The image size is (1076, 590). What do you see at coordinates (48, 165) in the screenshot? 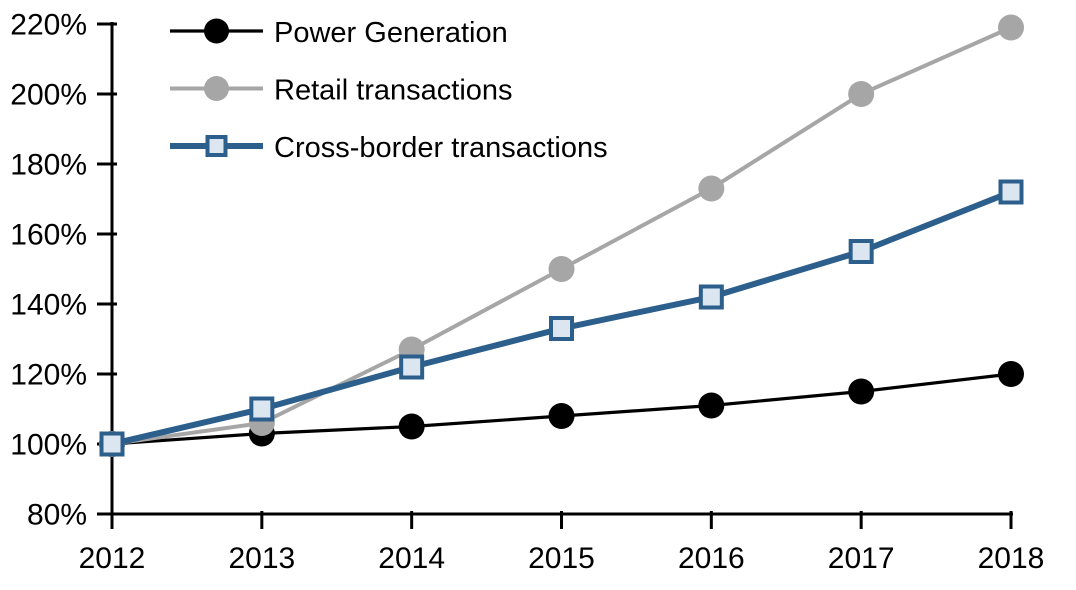
I see `y-axis-tick-label: 180%` at bounding box center [48, 165].